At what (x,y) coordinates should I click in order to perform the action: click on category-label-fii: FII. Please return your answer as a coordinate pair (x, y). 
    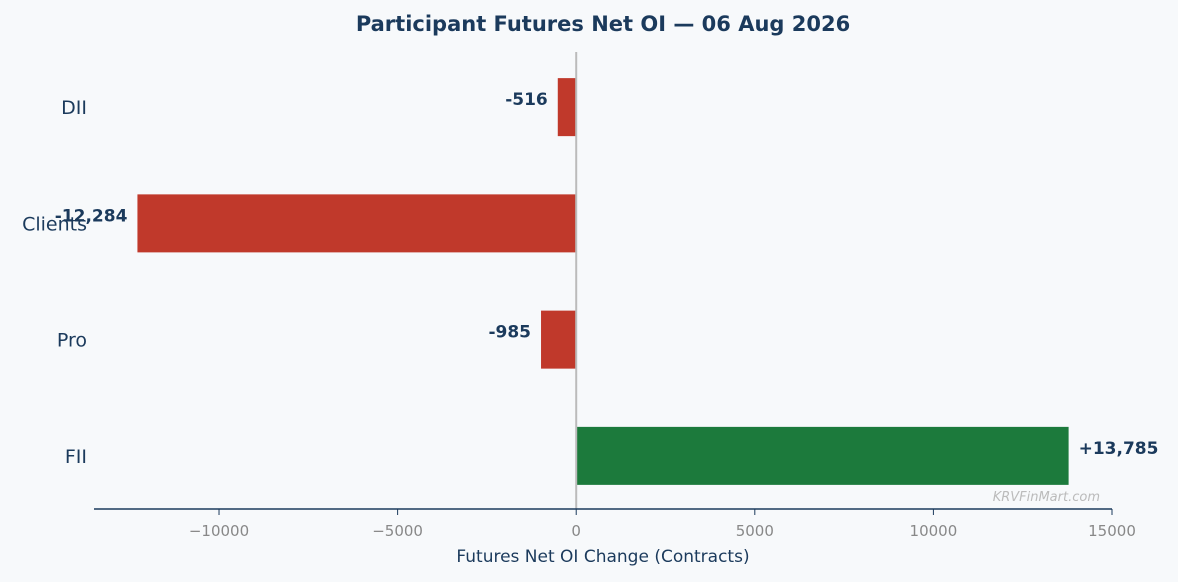
    Looking at the image, I should click on (76, 457).